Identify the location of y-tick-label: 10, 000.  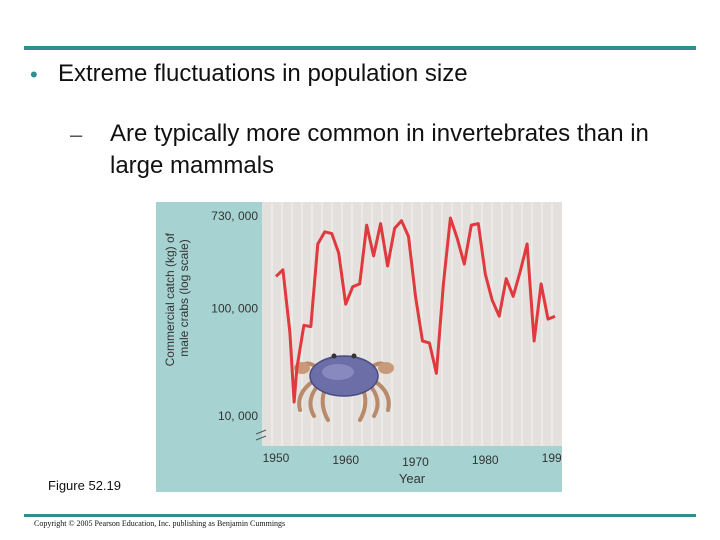
(238, 416).